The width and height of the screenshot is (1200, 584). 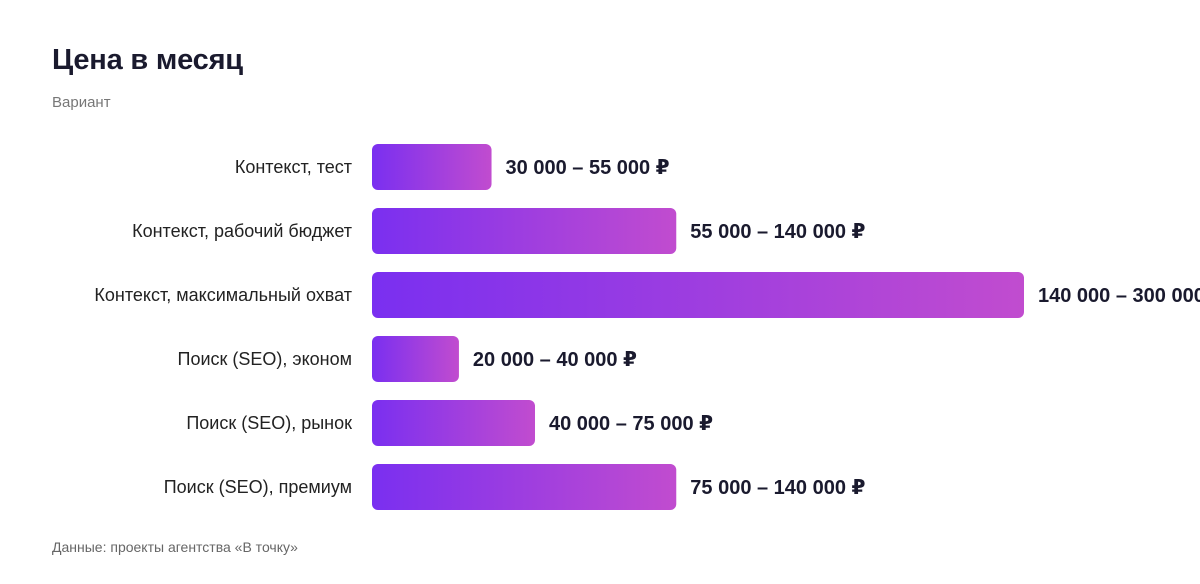 What do you see at coordinates (555, 360) in the screenshot?
I see `value-label: 20 000 – 40 000 ₽` at bounding box center [555, 360].